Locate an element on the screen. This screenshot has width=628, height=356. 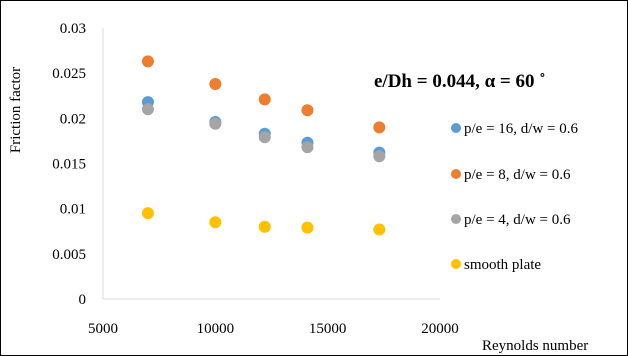
legend-label: p/e = 16, d/w = 0.6 is located at coordinates (521, 129).